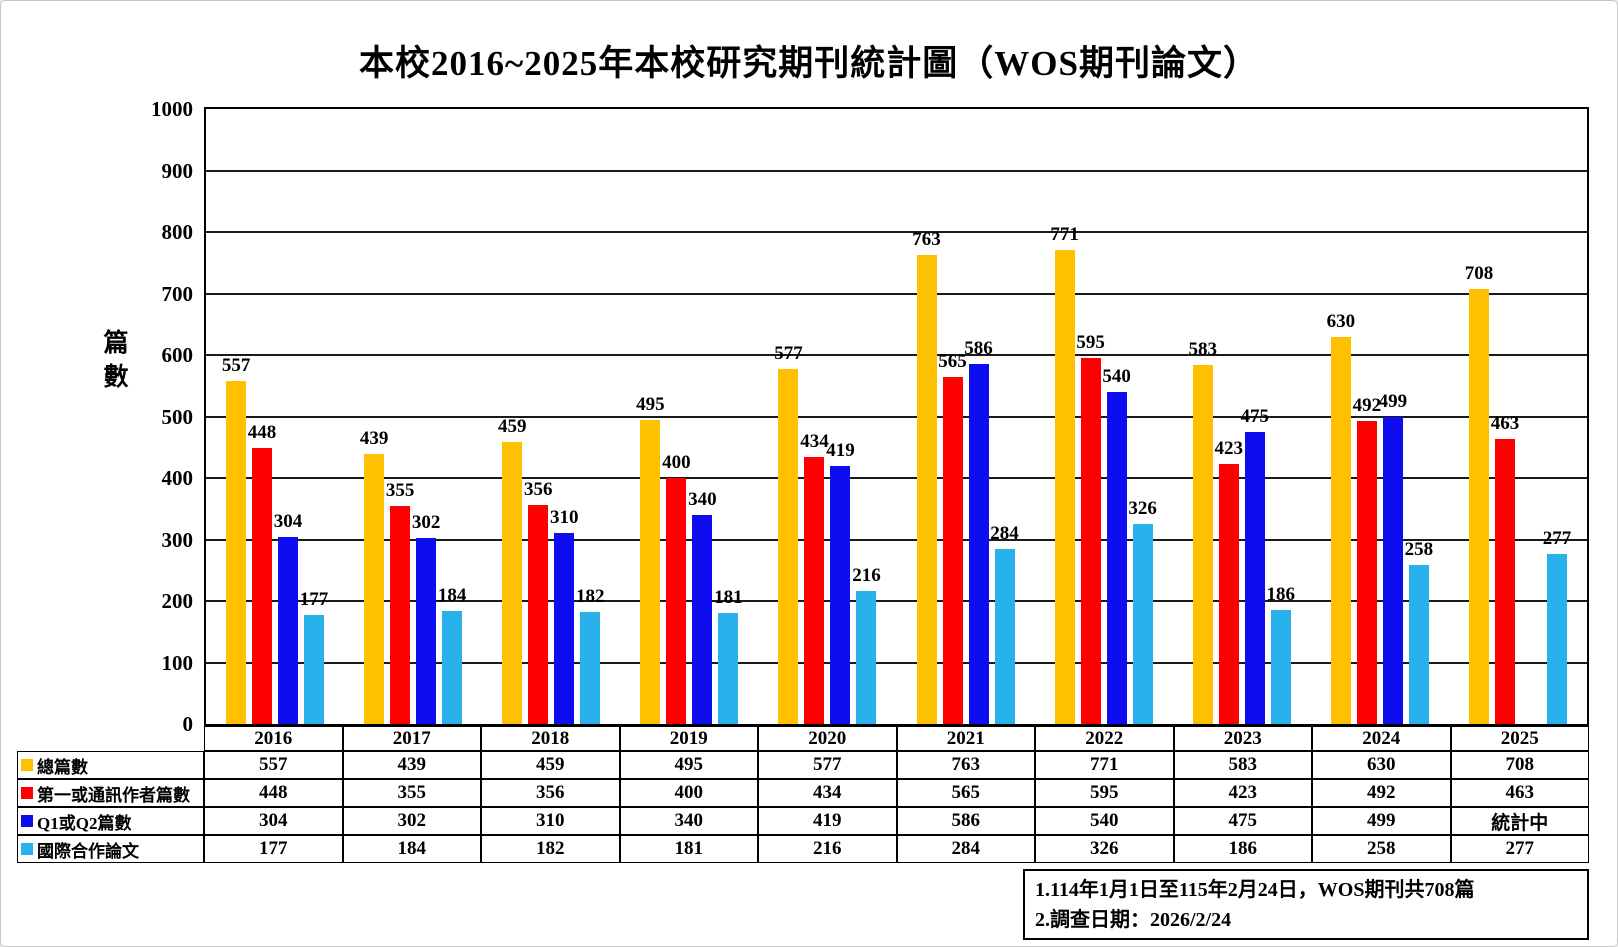 The image size is (1618, 947). What do you see at coordinates (1064, 487) in the screenshot?
I see `bar-series1-2022` at bounding box center [1064, 487].